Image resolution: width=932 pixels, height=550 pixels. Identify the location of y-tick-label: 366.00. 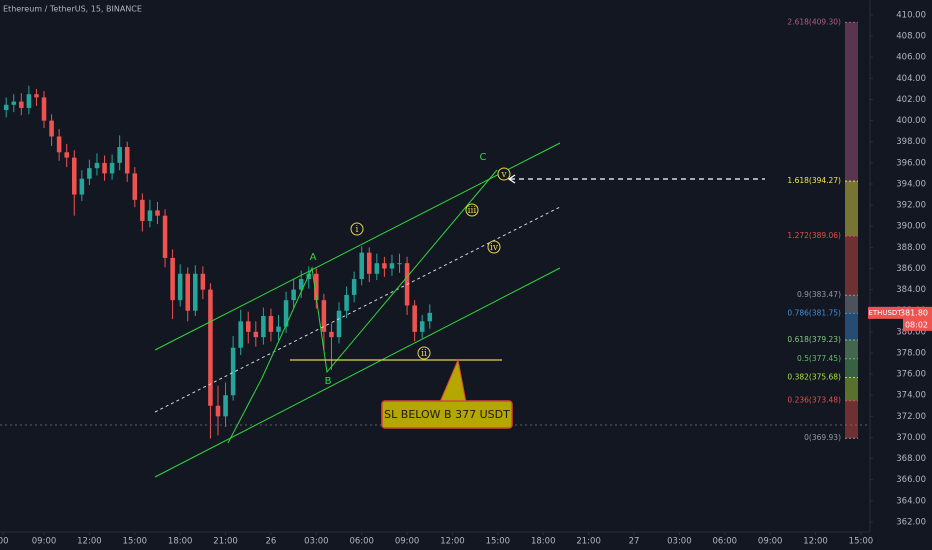
(911, 480).